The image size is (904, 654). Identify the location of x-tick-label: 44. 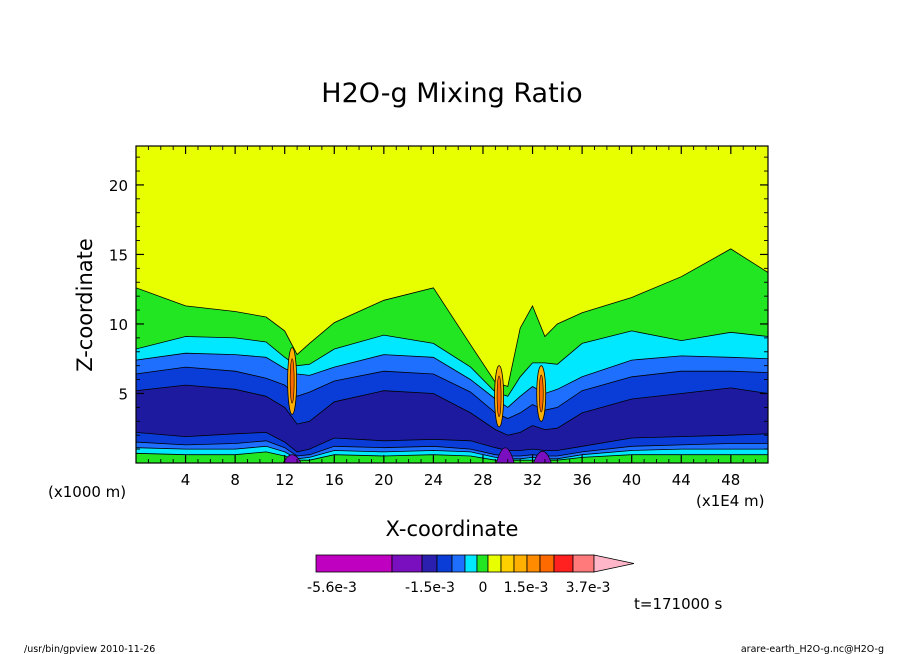
(681, 480).